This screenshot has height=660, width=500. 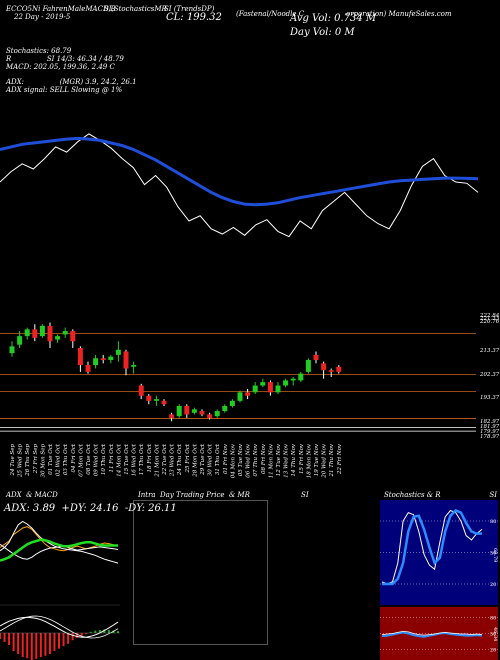 What do you see at coordinates (97, 459) in the screenshot?
I see `date-label: 09 Wed Oct` at bounding box center [97, 459].